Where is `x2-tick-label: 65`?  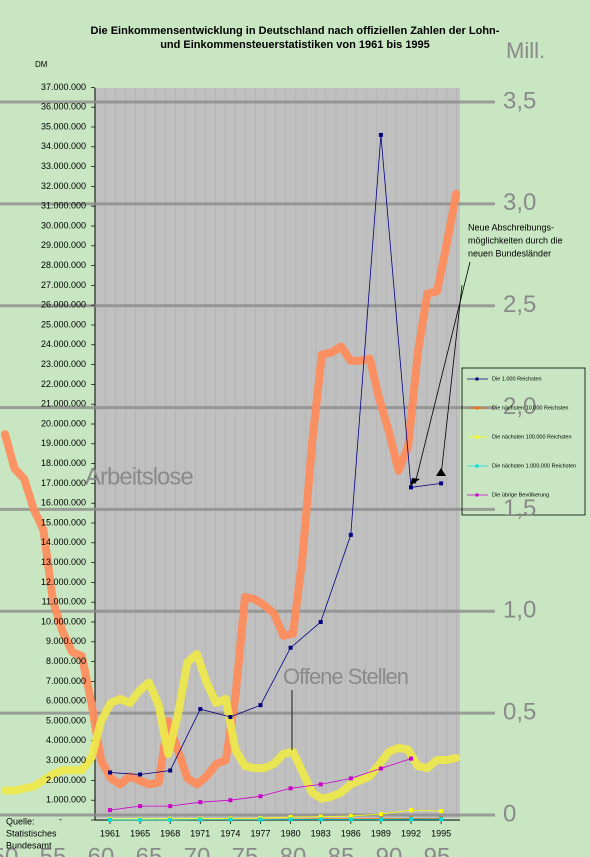 x2-tick-label: 65 is located at coordinates (149, 850).